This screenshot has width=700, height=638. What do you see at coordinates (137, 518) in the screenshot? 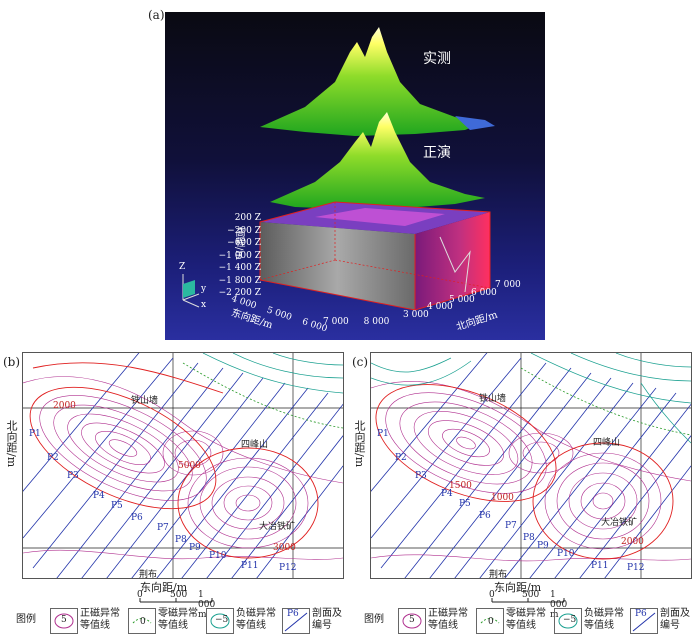
I see `profile-p6-b: P6` at bounding box center [137, 518].